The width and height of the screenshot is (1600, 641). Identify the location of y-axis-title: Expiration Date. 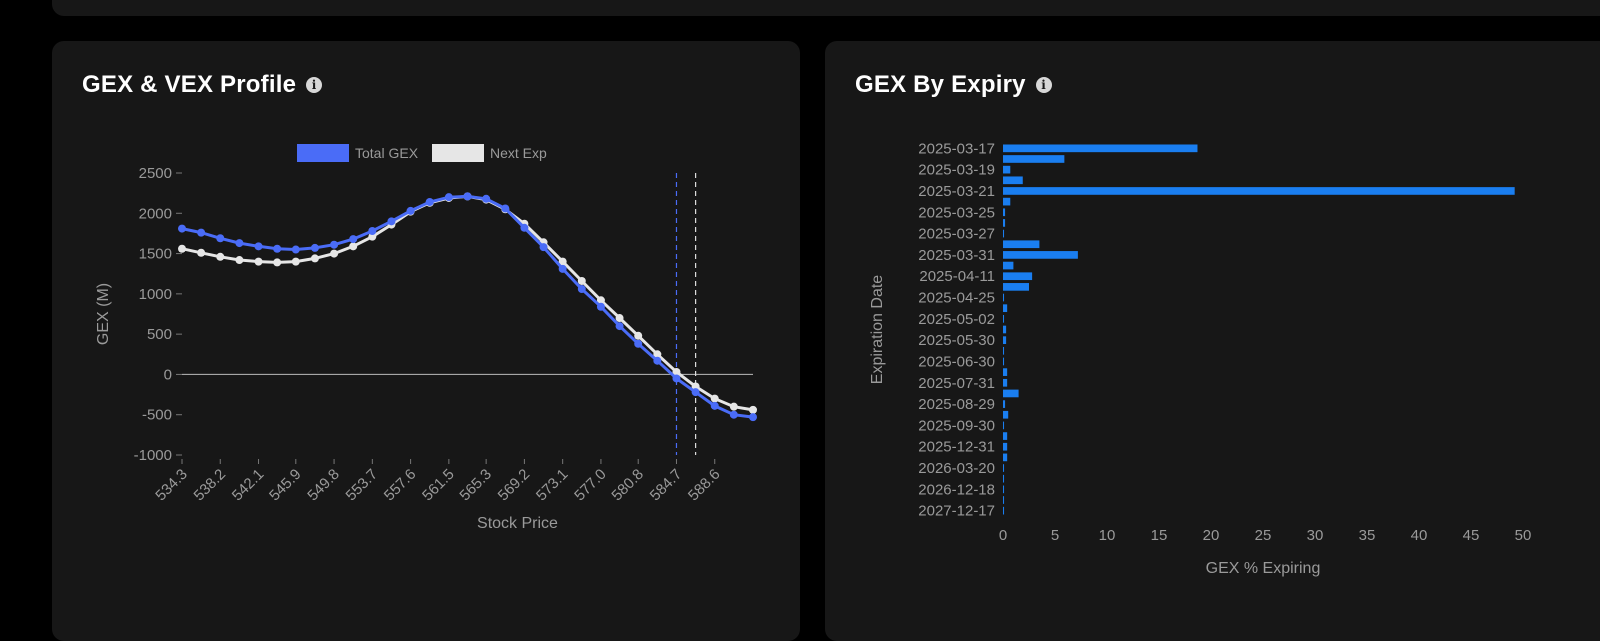
(877, 329).